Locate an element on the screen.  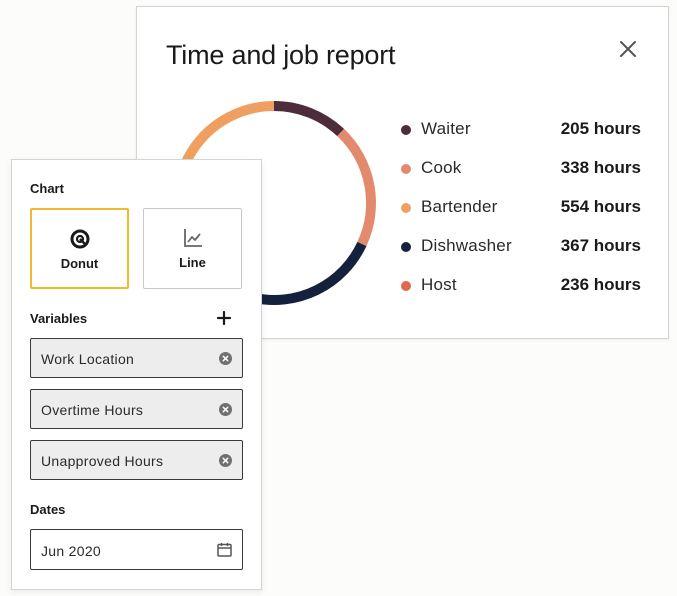
donut-chart-icon is located at coordinates (80, 241).